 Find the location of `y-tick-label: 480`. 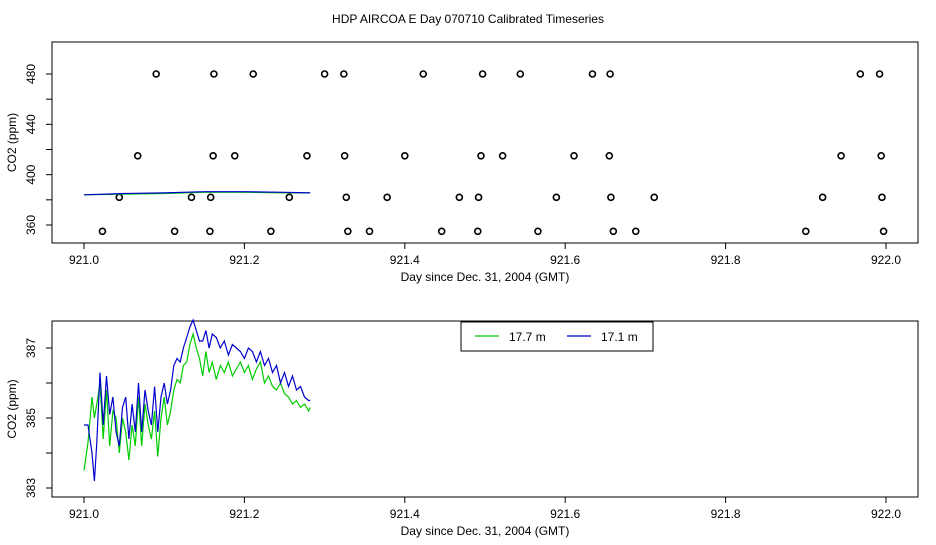

y-tick-label: 480 is located at coordinates (31, 74).